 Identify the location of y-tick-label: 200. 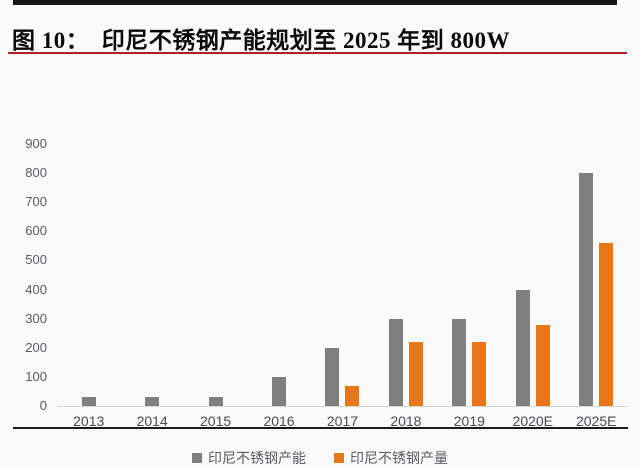
(36, 347).